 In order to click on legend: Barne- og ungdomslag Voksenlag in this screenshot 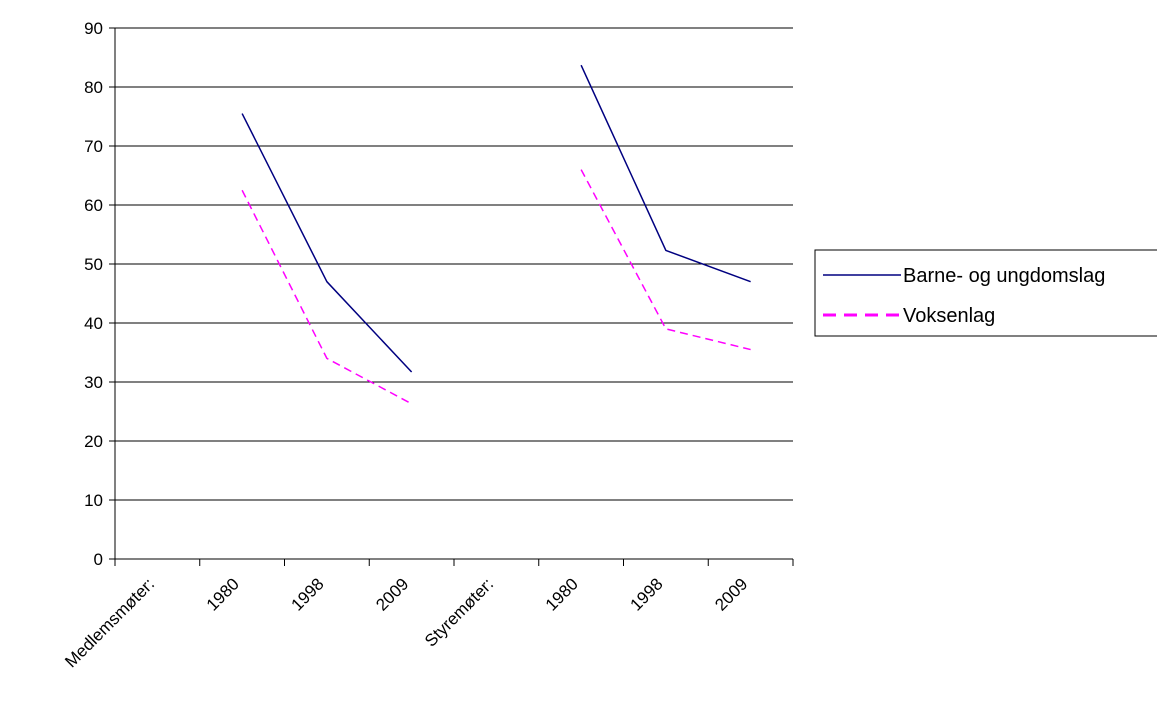, I will do `click(985, 293)`.